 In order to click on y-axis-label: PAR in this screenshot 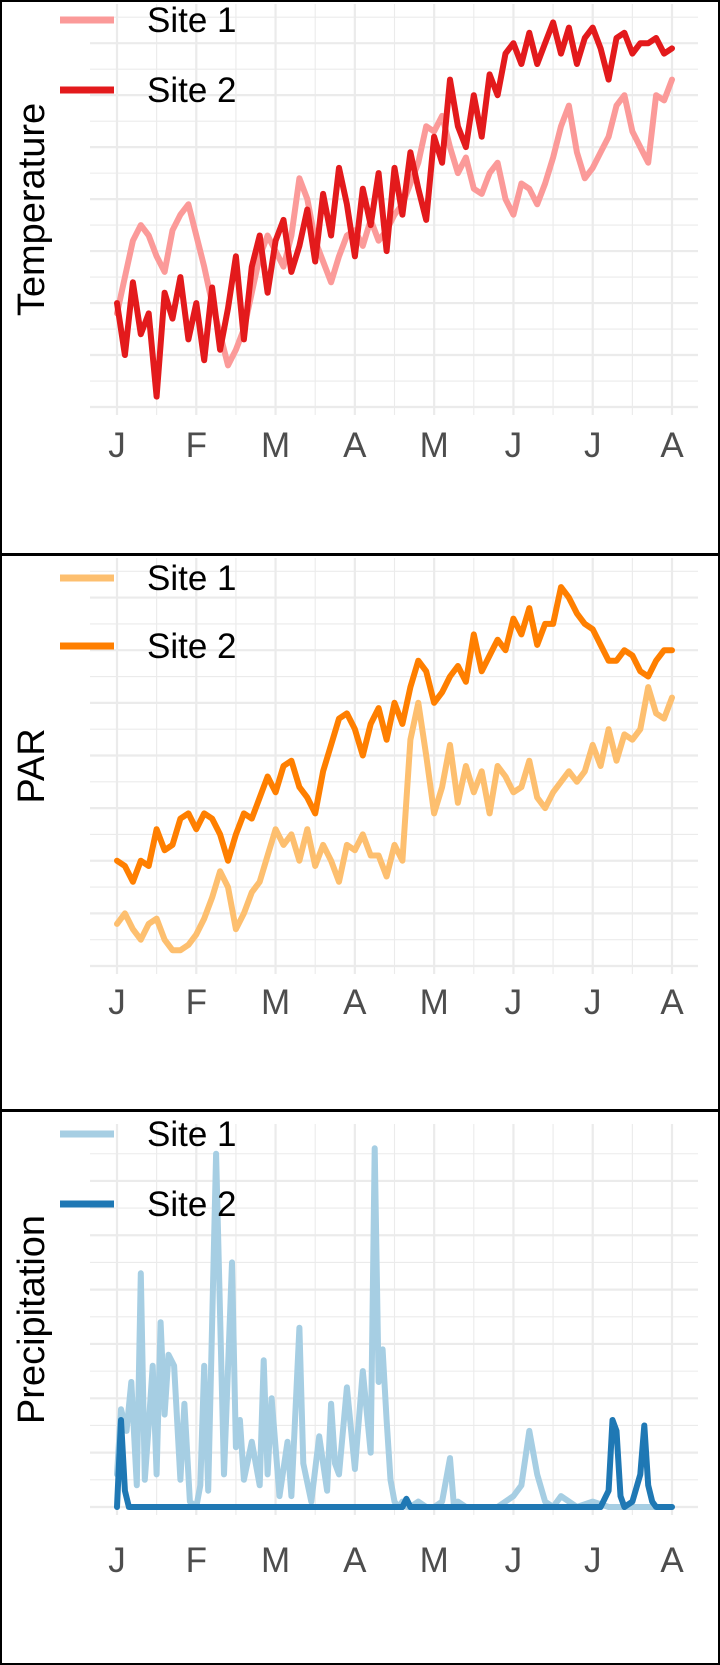, I will do `click(32, 765)`.